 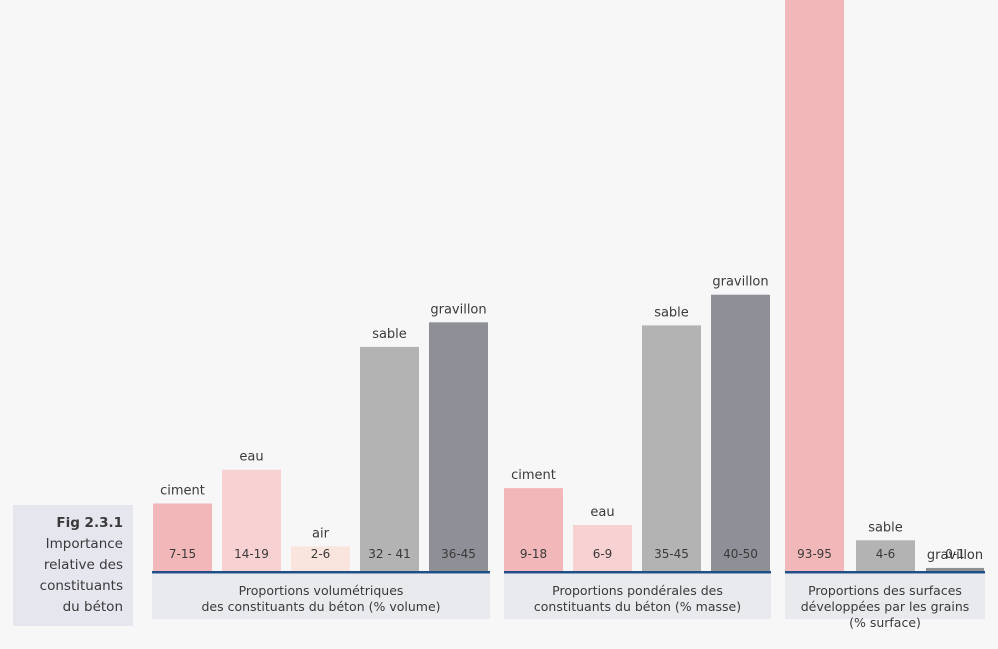 What do you see at coordinates (740, 432) in the screenshot?
I see `panel-2-bar-gravillon` at bounding box center [740, 432].